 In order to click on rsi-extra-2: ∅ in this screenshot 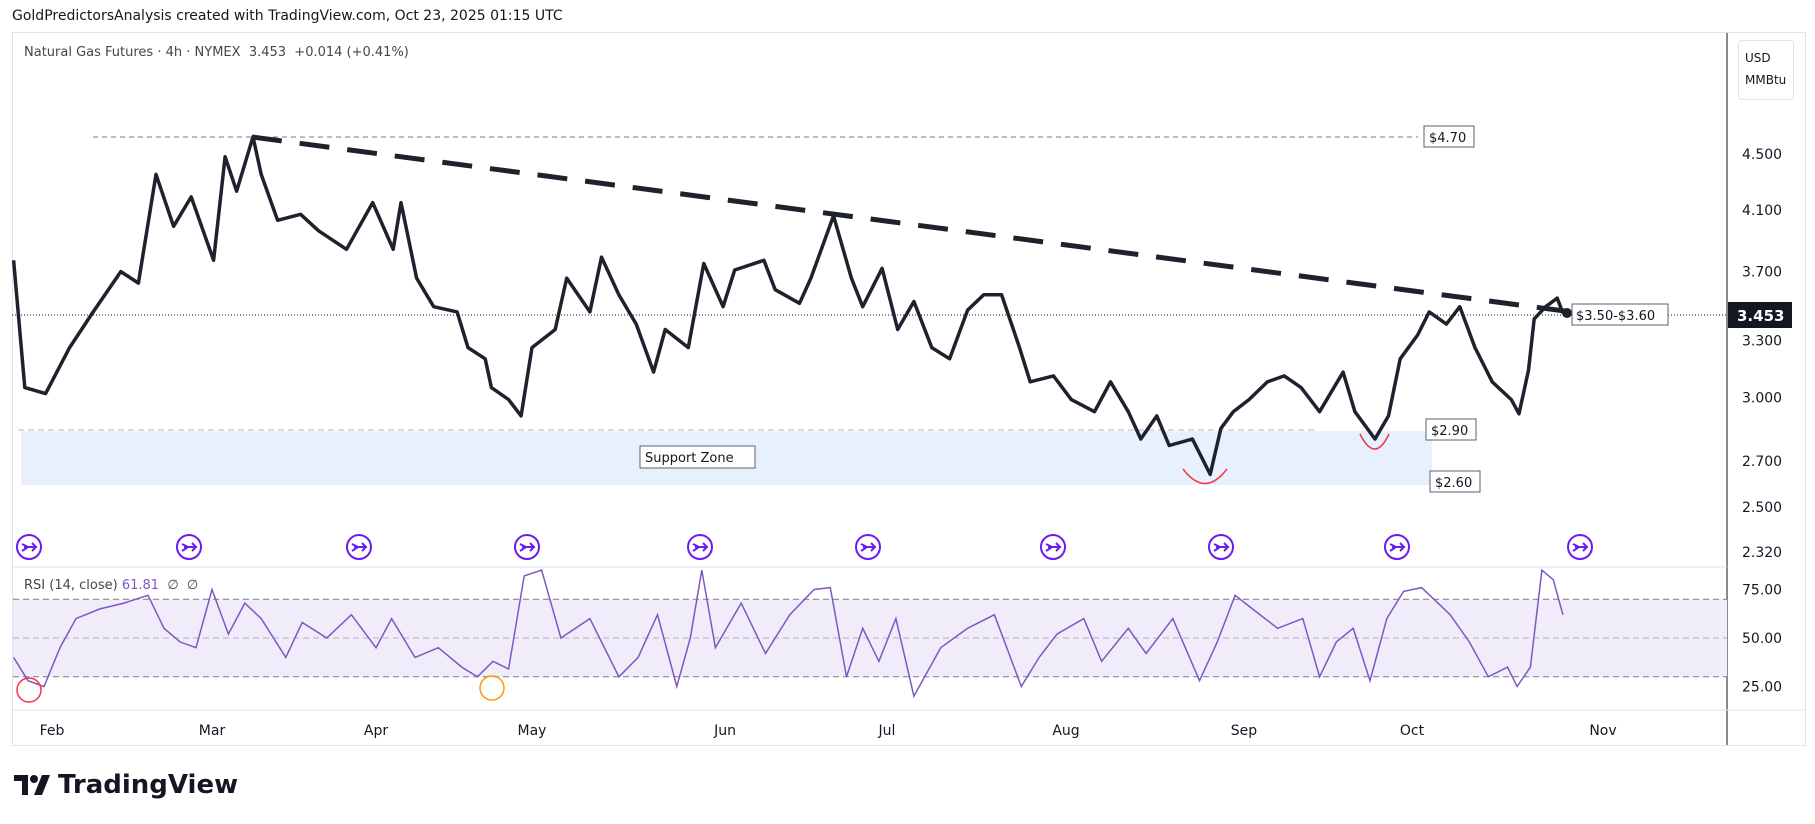, I will do `click(192, 585)`.